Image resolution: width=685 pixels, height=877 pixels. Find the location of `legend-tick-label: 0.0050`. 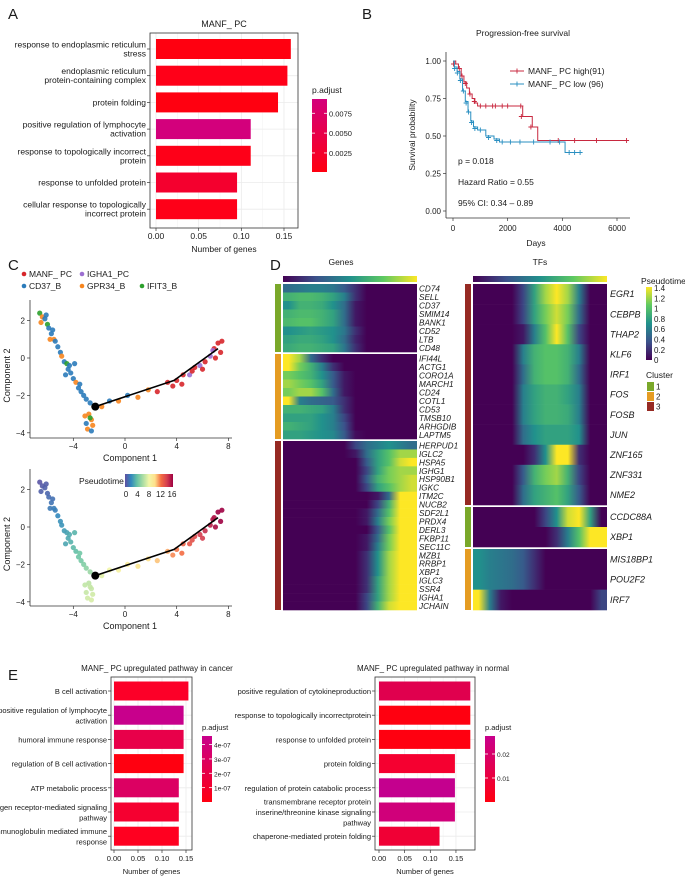

legend-tick-label: 0.0050 is located at coordinates (340, 133).